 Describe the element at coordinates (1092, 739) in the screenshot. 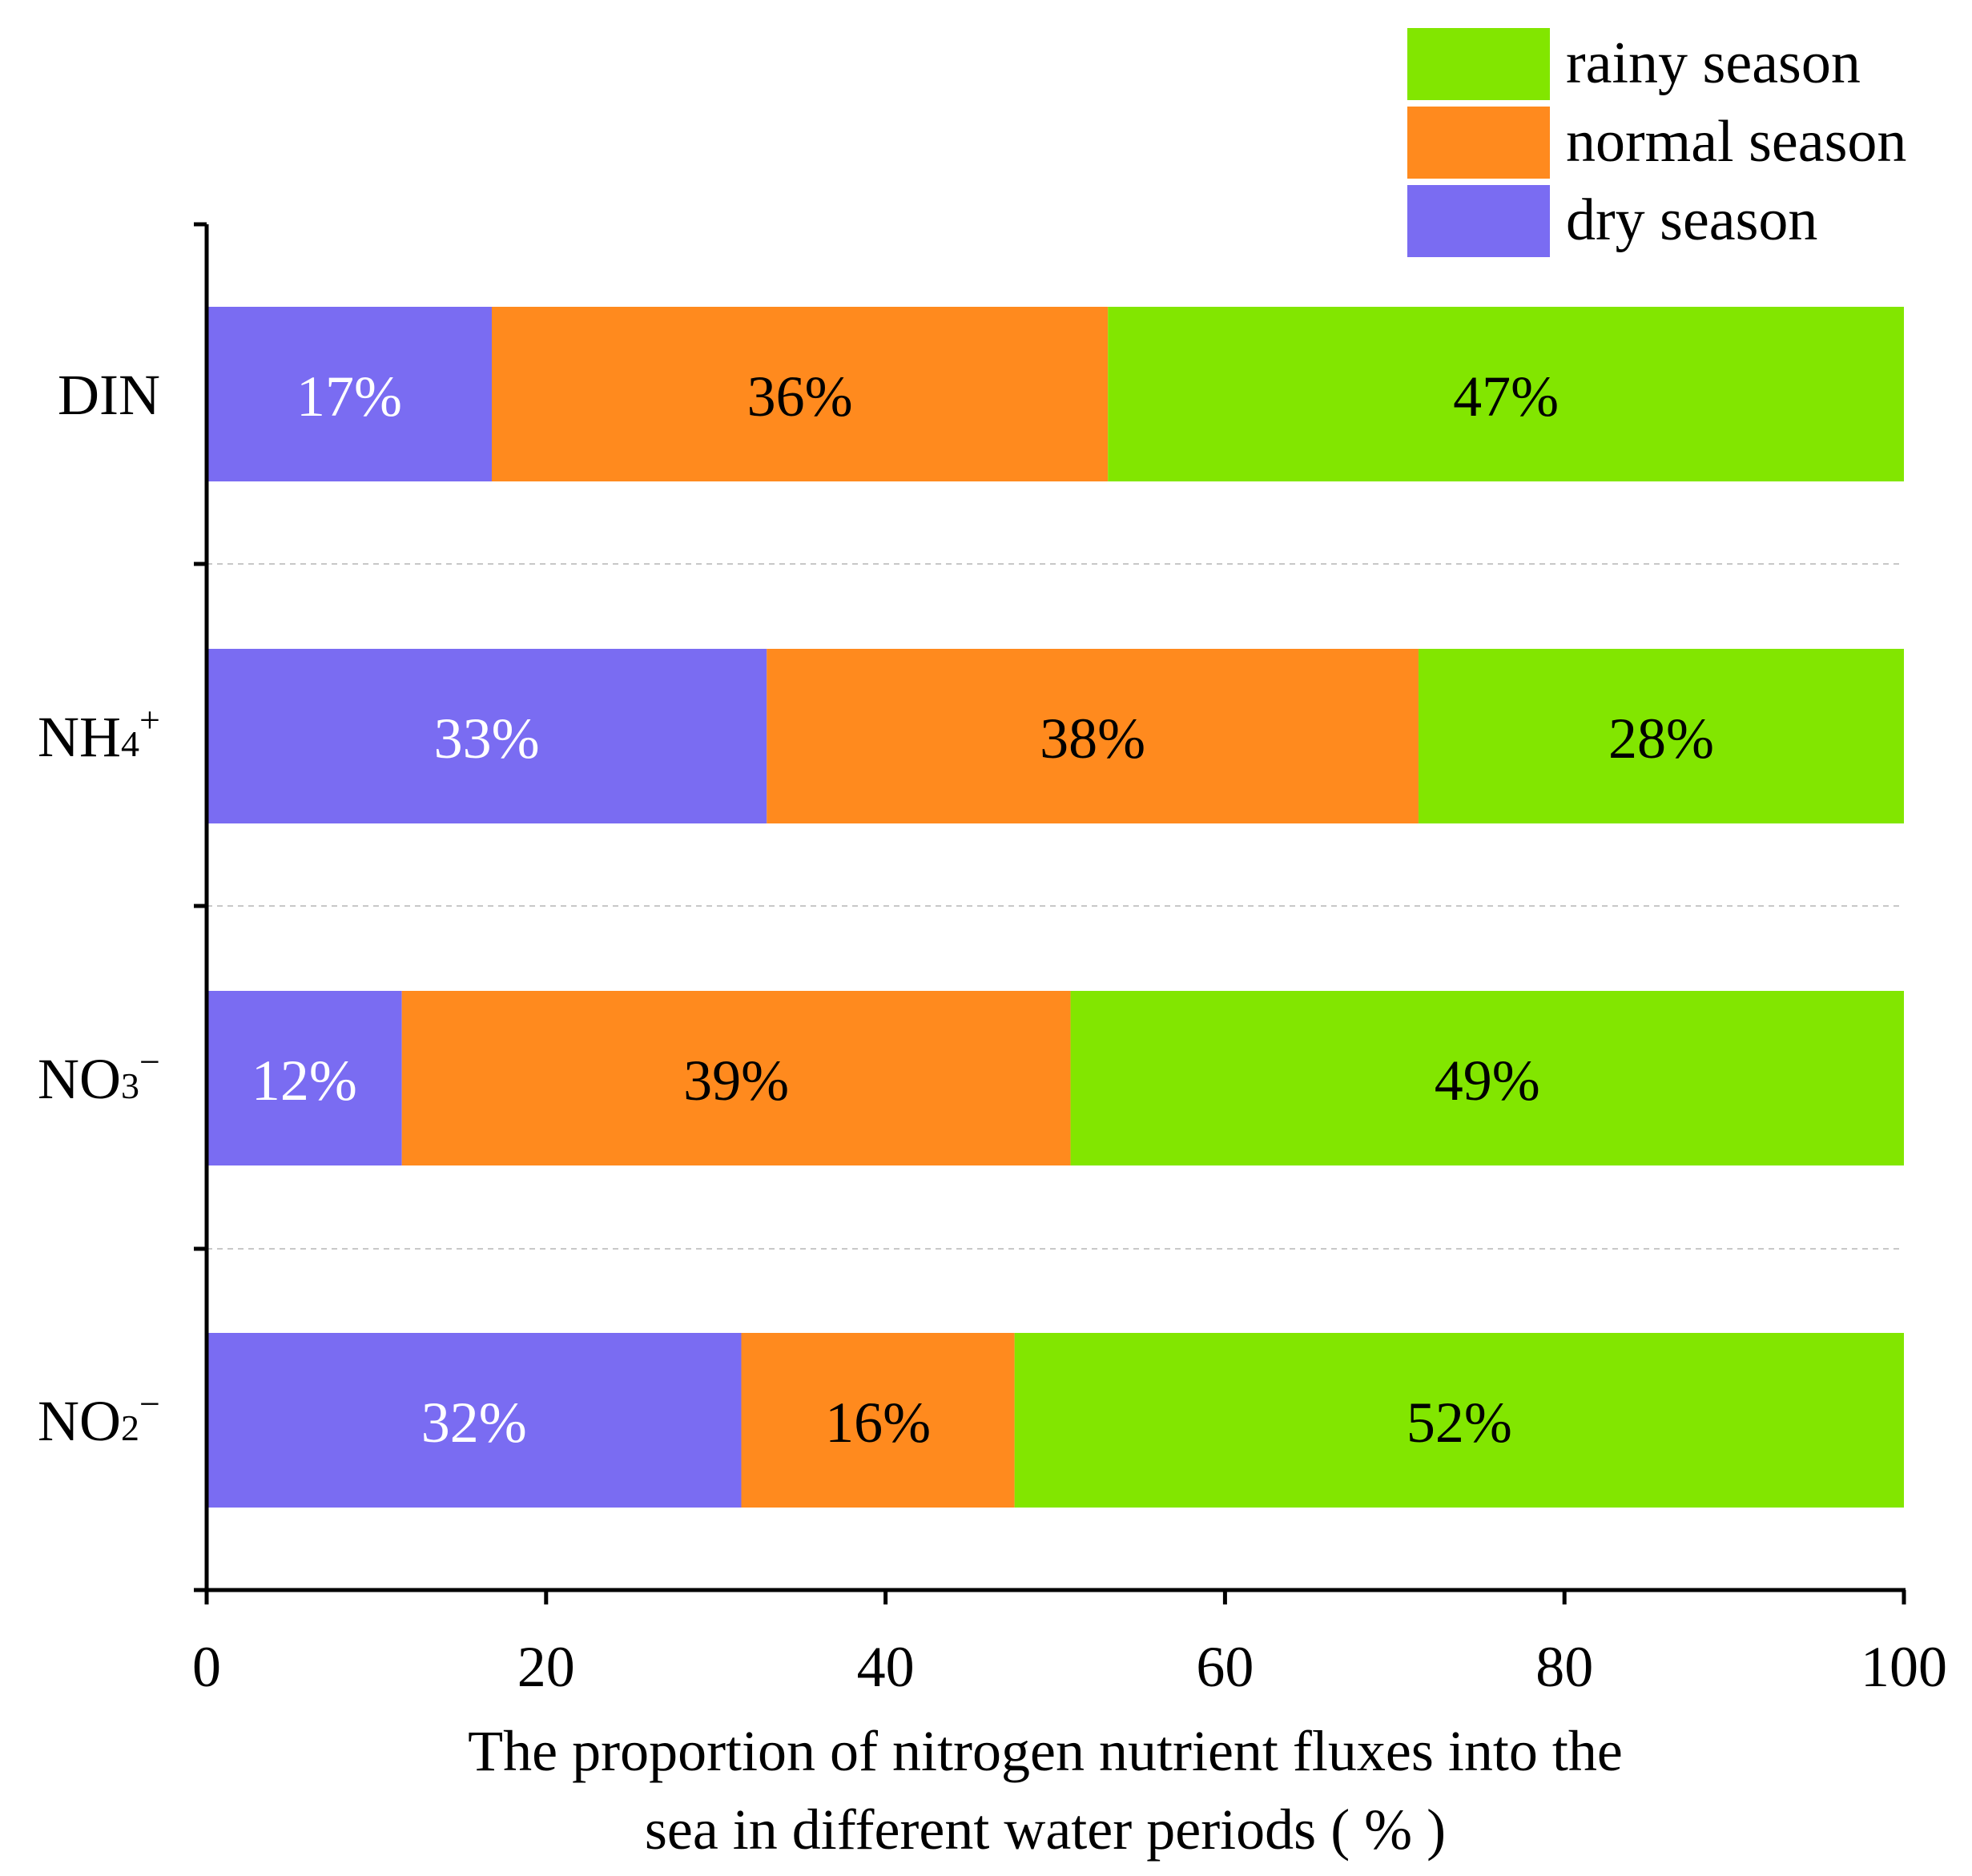

I see `bar-label-normal-season-1: 38%` at that location.